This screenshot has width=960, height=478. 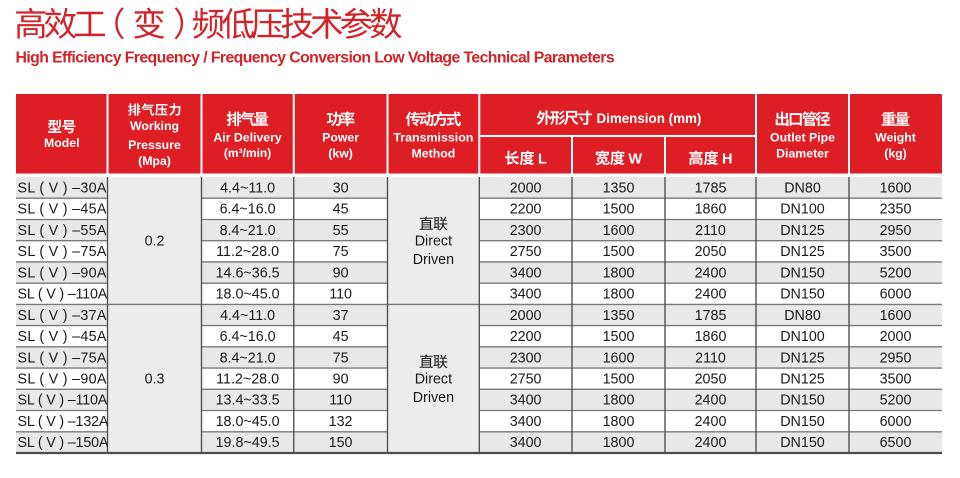 What do you see at coordinates (154, 145) in the screenshot?
I see `svg-text: Pressure` at bounding box center [154, 145].